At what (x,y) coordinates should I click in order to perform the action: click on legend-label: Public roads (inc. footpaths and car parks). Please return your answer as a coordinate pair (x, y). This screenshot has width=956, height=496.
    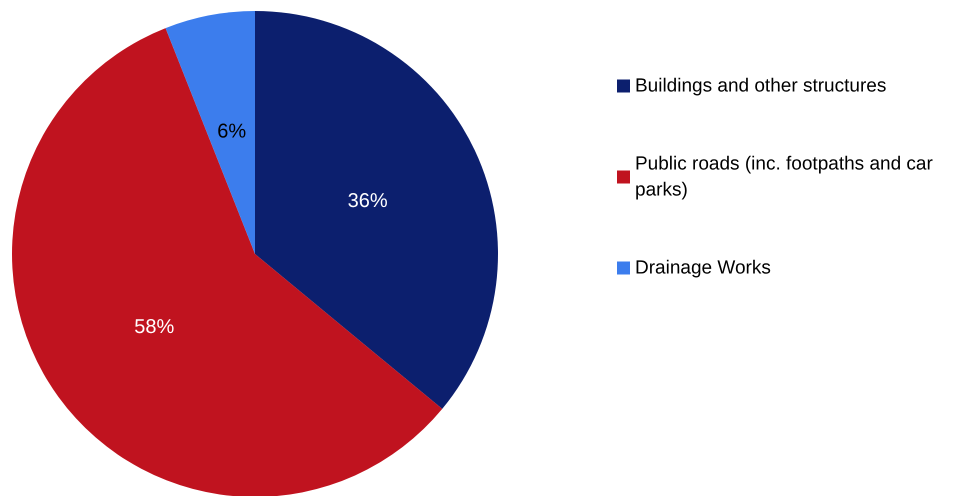
    Looking at the image, I should click on (786, 177).